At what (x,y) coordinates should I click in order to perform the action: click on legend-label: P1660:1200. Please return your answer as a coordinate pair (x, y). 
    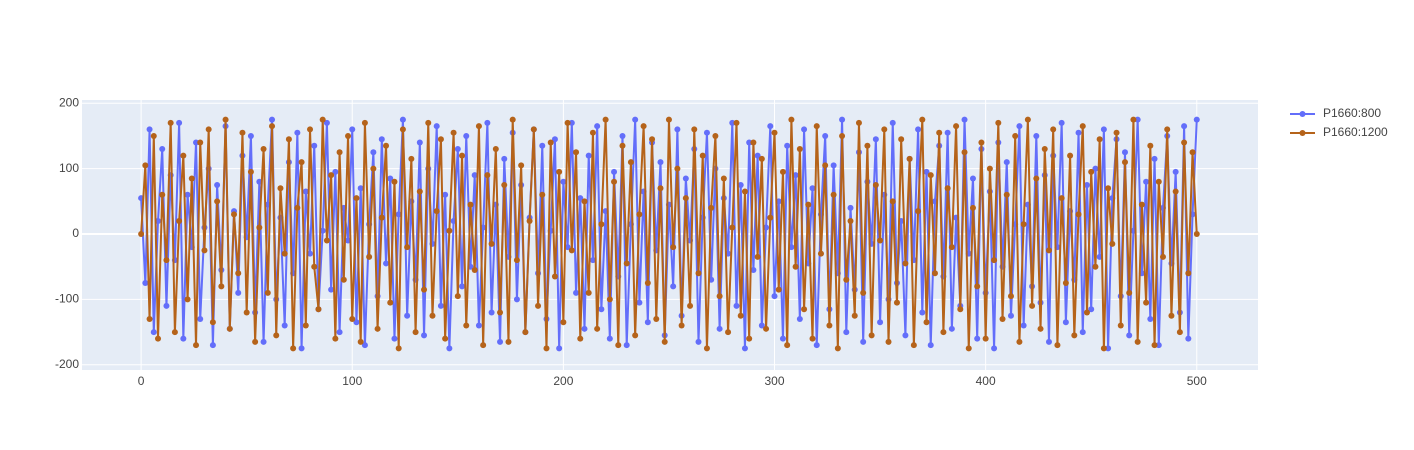
    Looking at the image, I should click on (1355, 132).